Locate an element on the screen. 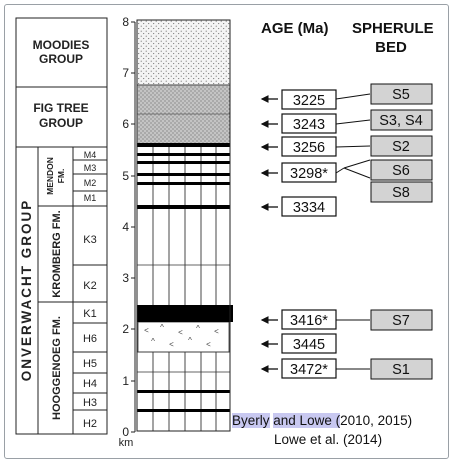 The image size is (453, 463). axis-unit: km is located at coordinates (126, 443).